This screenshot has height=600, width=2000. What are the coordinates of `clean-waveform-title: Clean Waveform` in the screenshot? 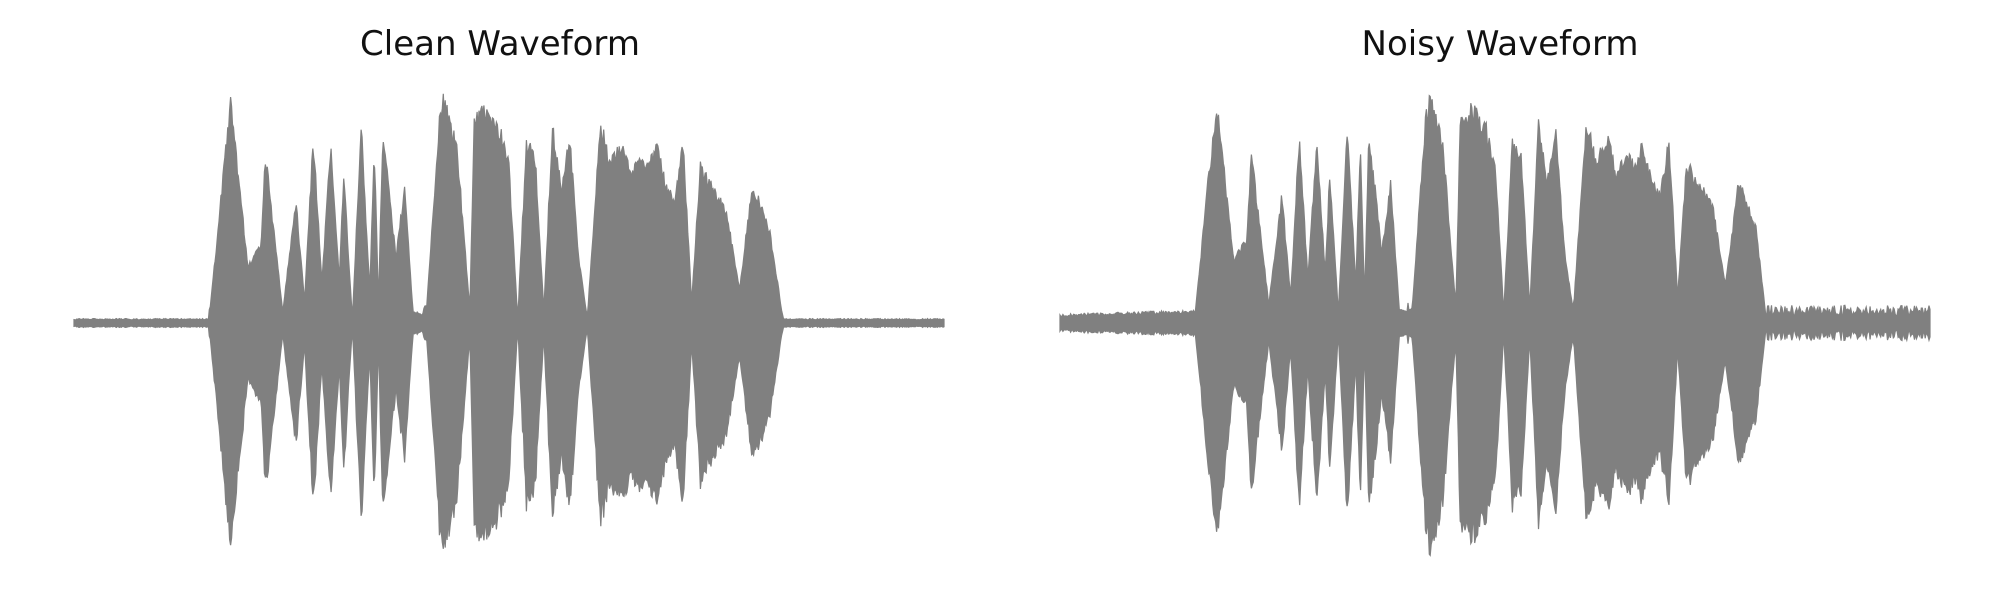 It's located at (500, 44).